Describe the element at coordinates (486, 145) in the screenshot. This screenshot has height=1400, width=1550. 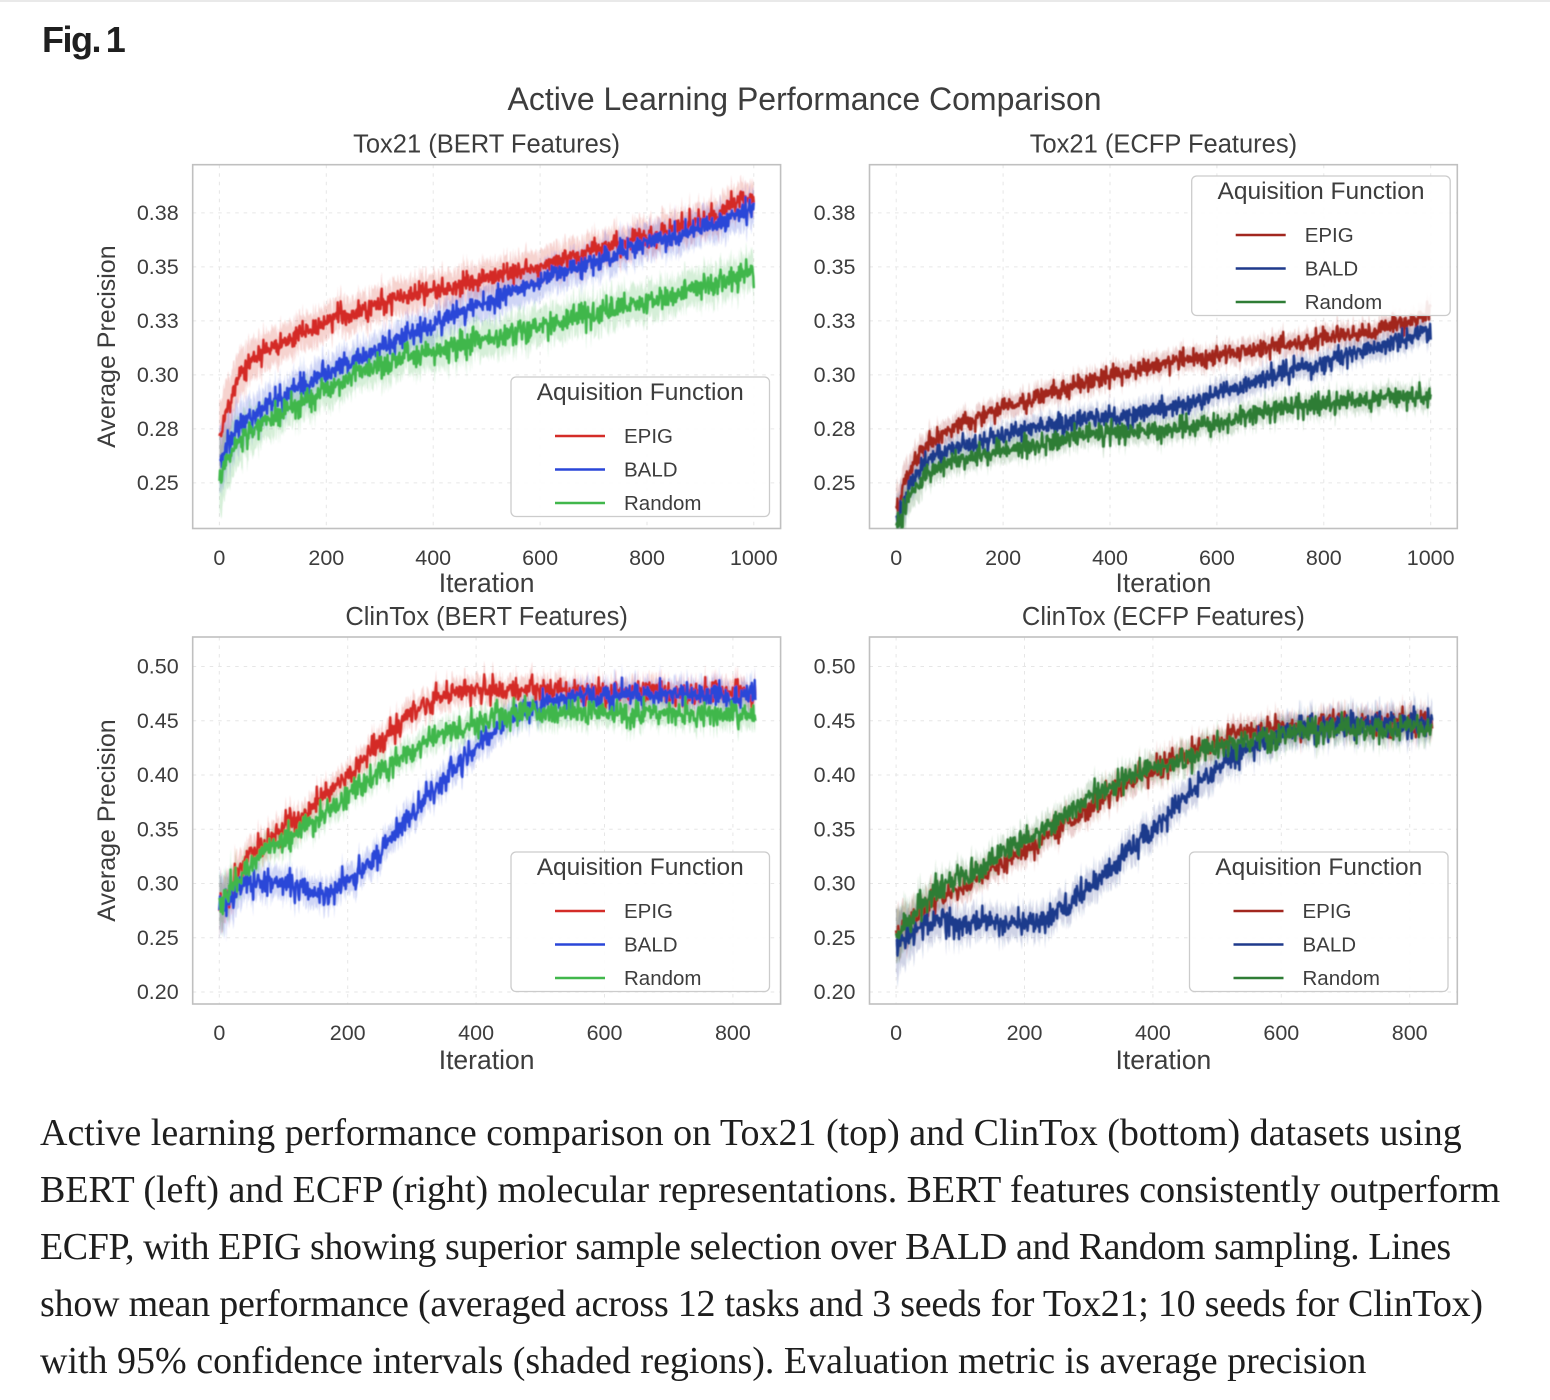
I see `svg-text: Tox21 (BERT Features)` at that location.